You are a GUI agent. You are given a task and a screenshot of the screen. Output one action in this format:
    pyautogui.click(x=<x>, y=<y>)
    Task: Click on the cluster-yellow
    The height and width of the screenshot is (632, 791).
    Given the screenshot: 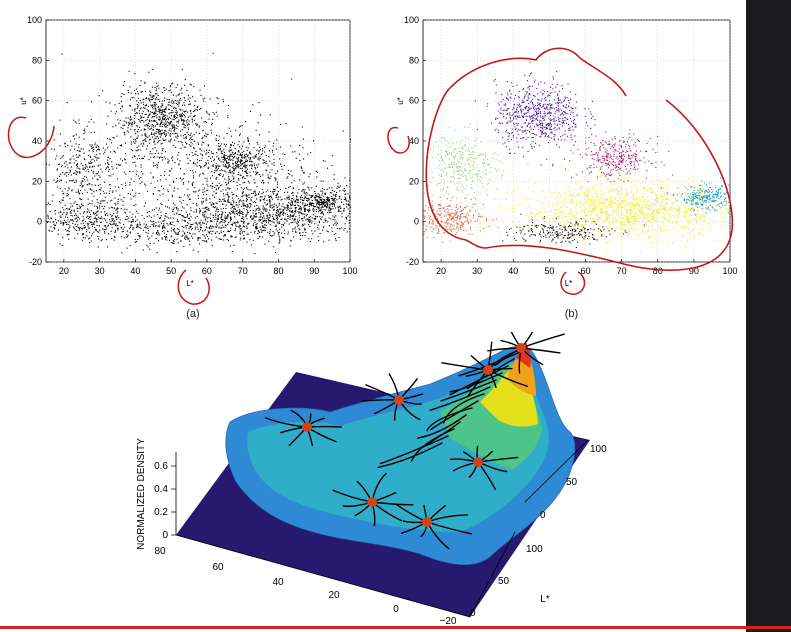 What is the action you would take?
    pyautogui.click(x=604, y=212)
    